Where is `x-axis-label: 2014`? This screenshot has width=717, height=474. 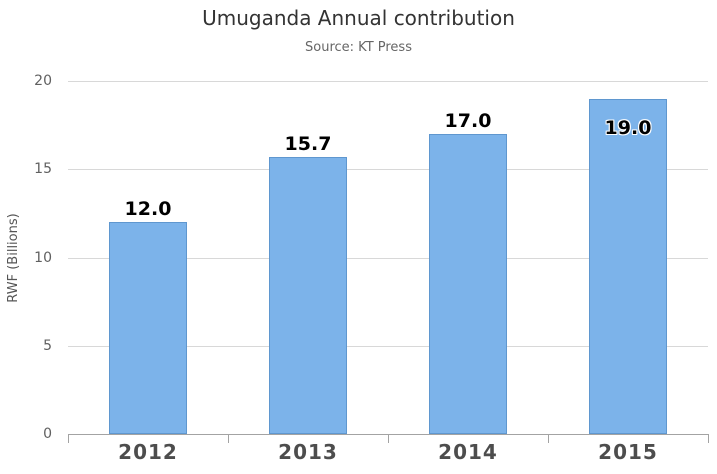 x-axis-label: 2014 is located at coordinates (468, 452).